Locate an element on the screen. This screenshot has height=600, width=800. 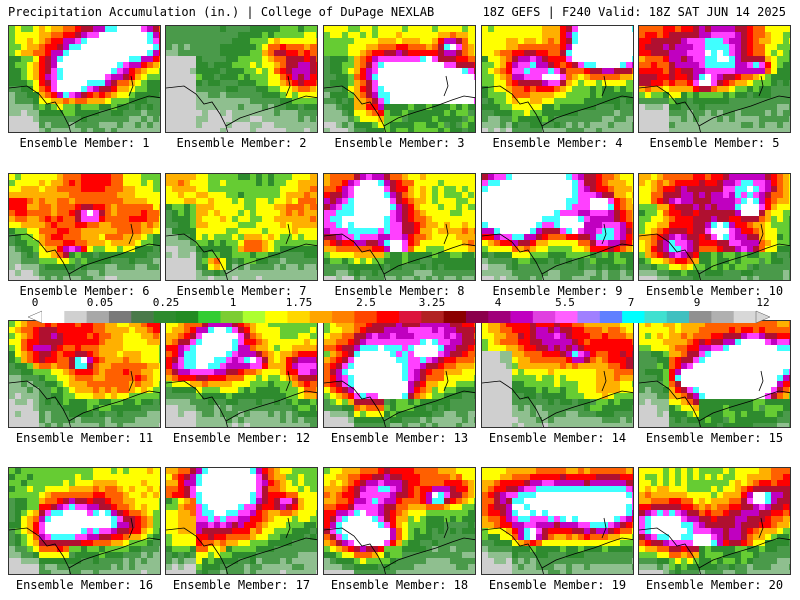
colorbar-max-arrow is located at coordinates (762, 317).